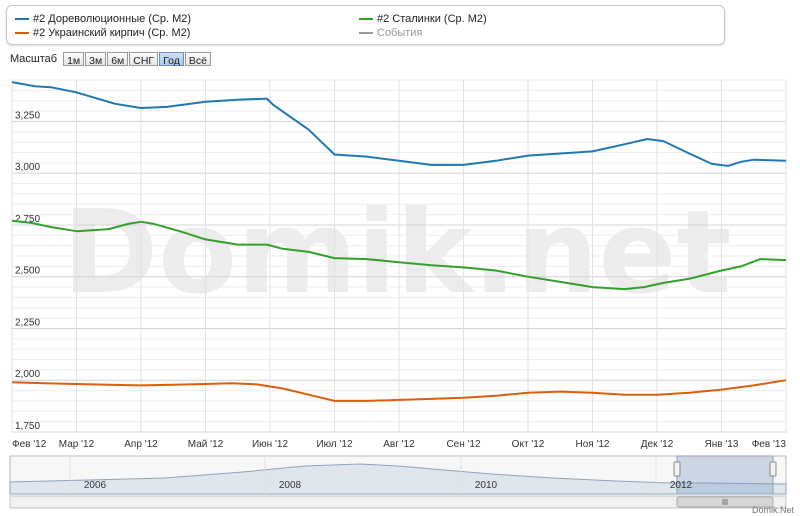  What do you see at coordinates (112, 33) in the screenshot?
I see `legend-label: #2 Украинский кирпич (Ср. М2)` at bounding box center [112, 33].